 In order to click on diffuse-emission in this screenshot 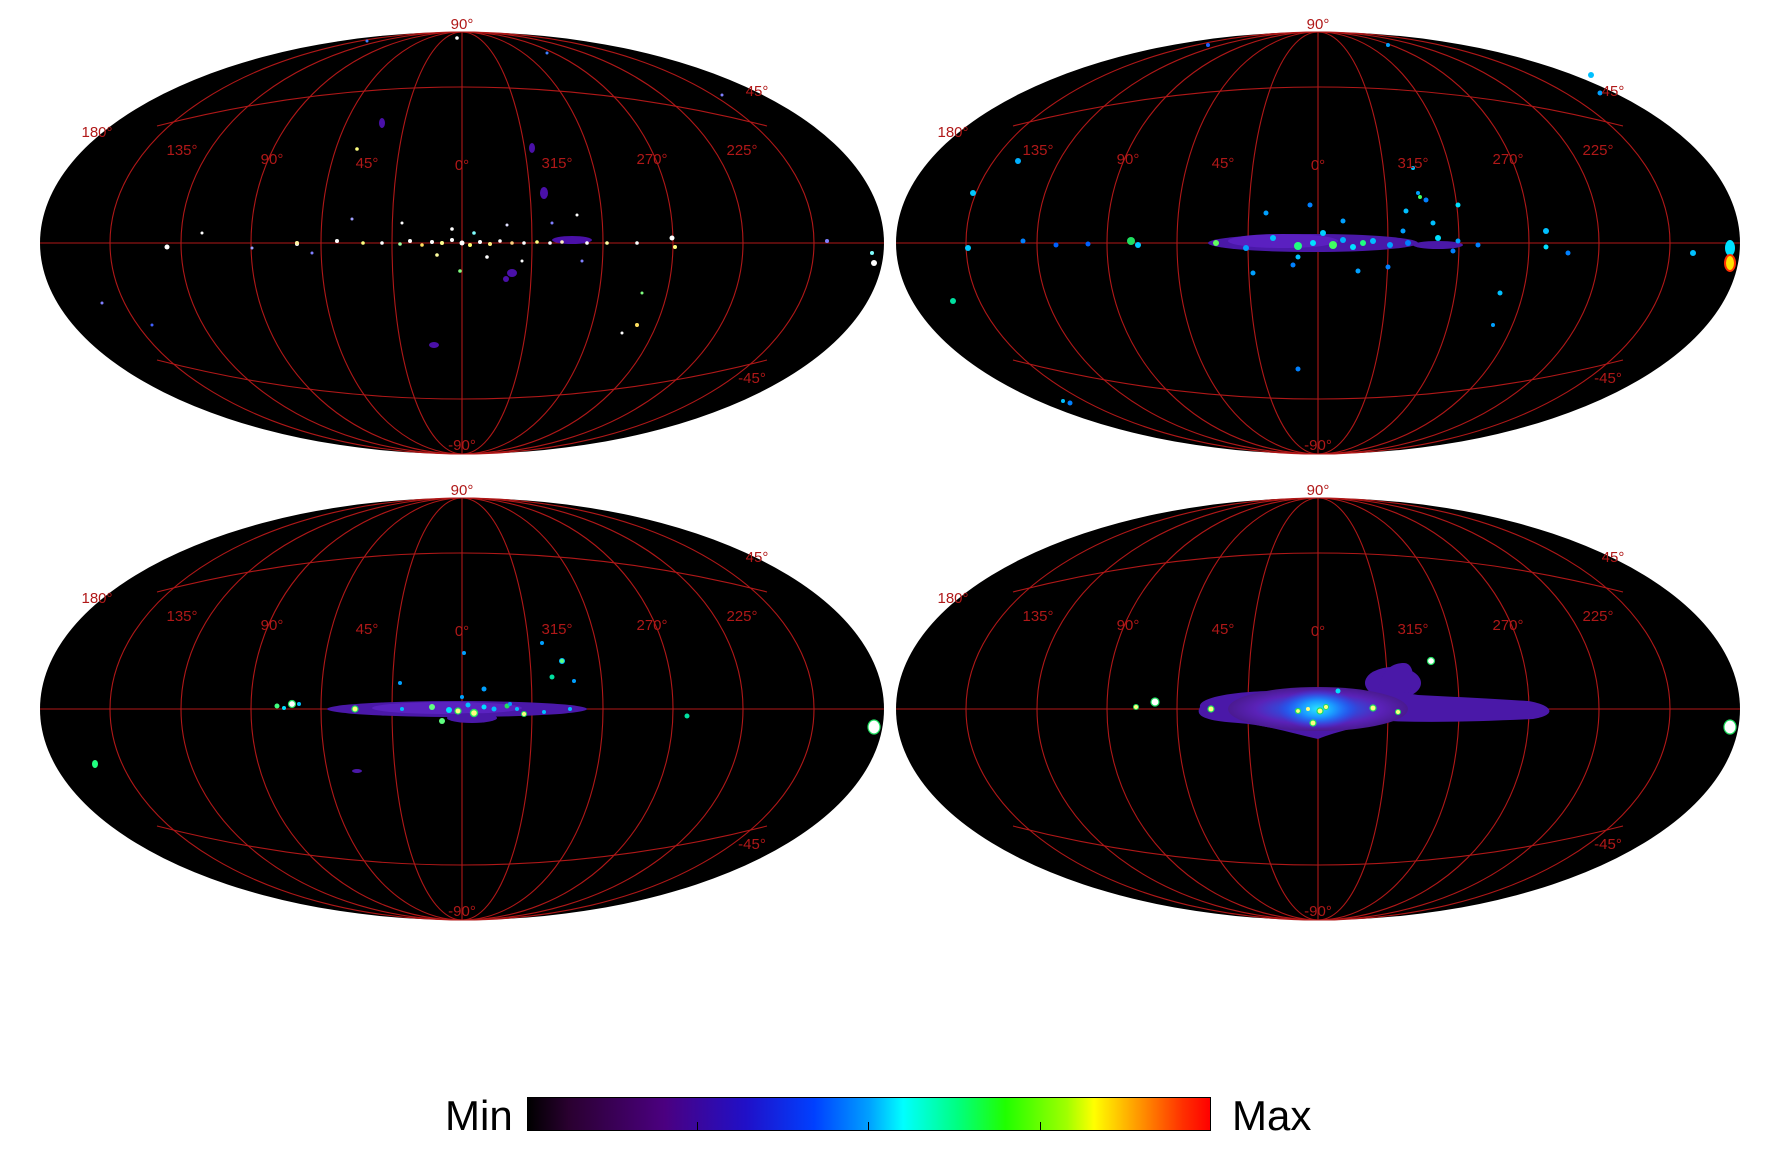, I will do `click(1374, 701)`.